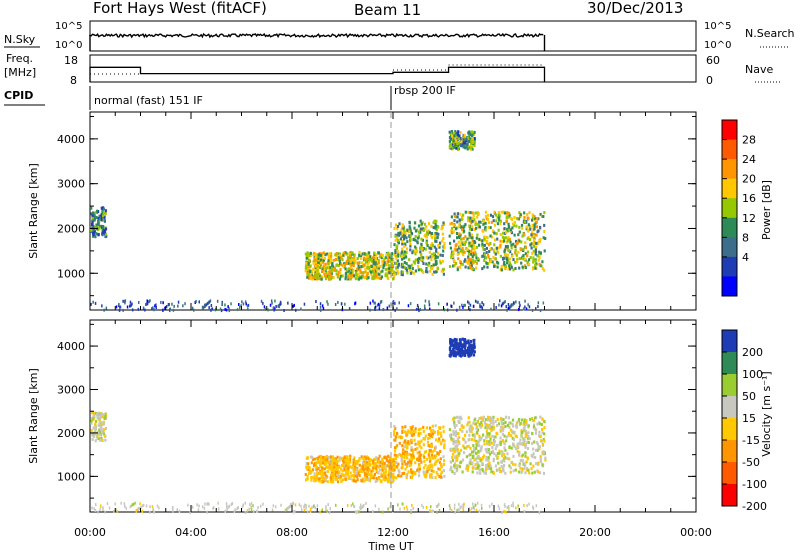  I want to click on plot-title: Fort Hays West (fitACF), so click(180, 8).